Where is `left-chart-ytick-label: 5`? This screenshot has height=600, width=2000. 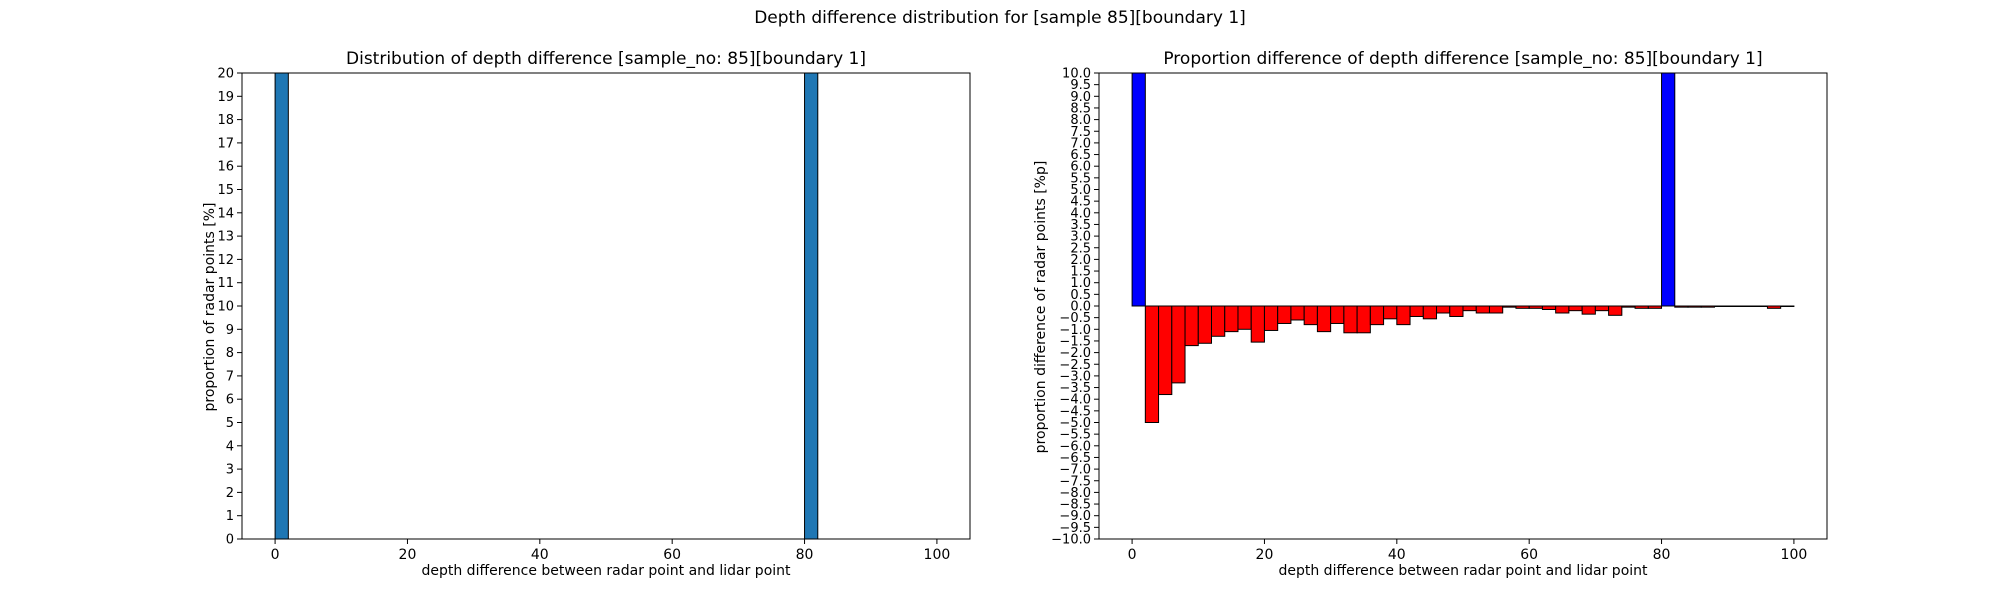 left-chart-ytick-label: 5 is located at coordinates (230, 423).